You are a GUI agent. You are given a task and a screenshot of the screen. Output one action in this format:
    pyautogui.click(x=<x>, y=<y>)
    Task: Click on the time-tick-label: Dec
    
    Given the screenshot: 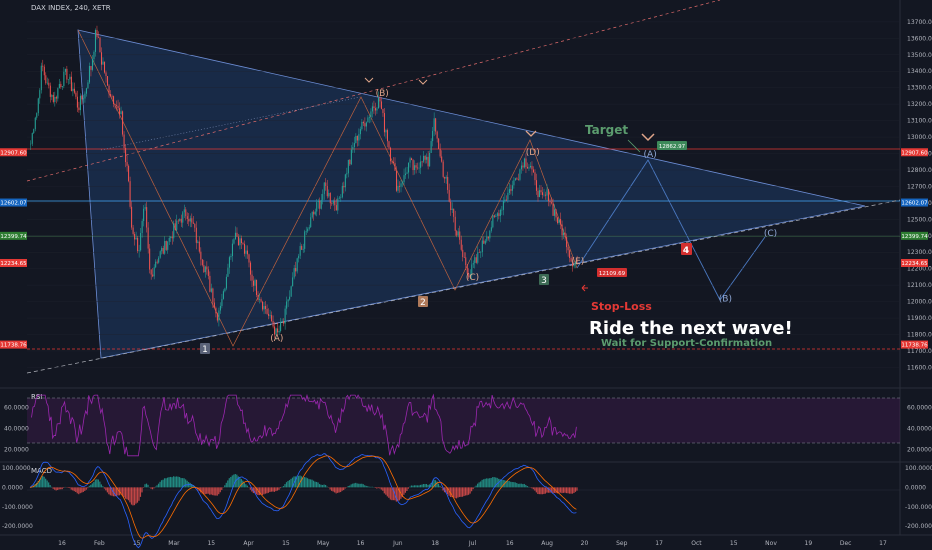 What is the action you would take?
    pyautogui.click(x=846, y=543)
    